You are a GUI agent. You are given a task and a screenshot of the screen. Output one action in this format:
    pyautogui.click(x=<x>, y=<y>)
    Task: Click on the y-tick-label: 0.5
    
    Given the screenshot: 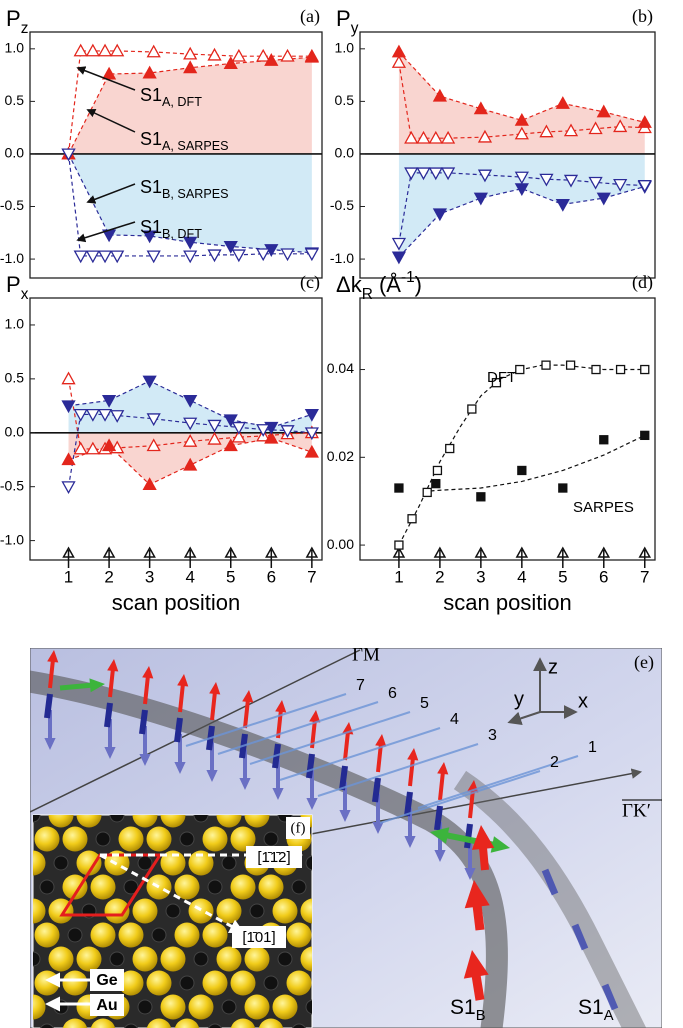 What is the action you would take?
    pyautogui.click(x=15, y=100)
    